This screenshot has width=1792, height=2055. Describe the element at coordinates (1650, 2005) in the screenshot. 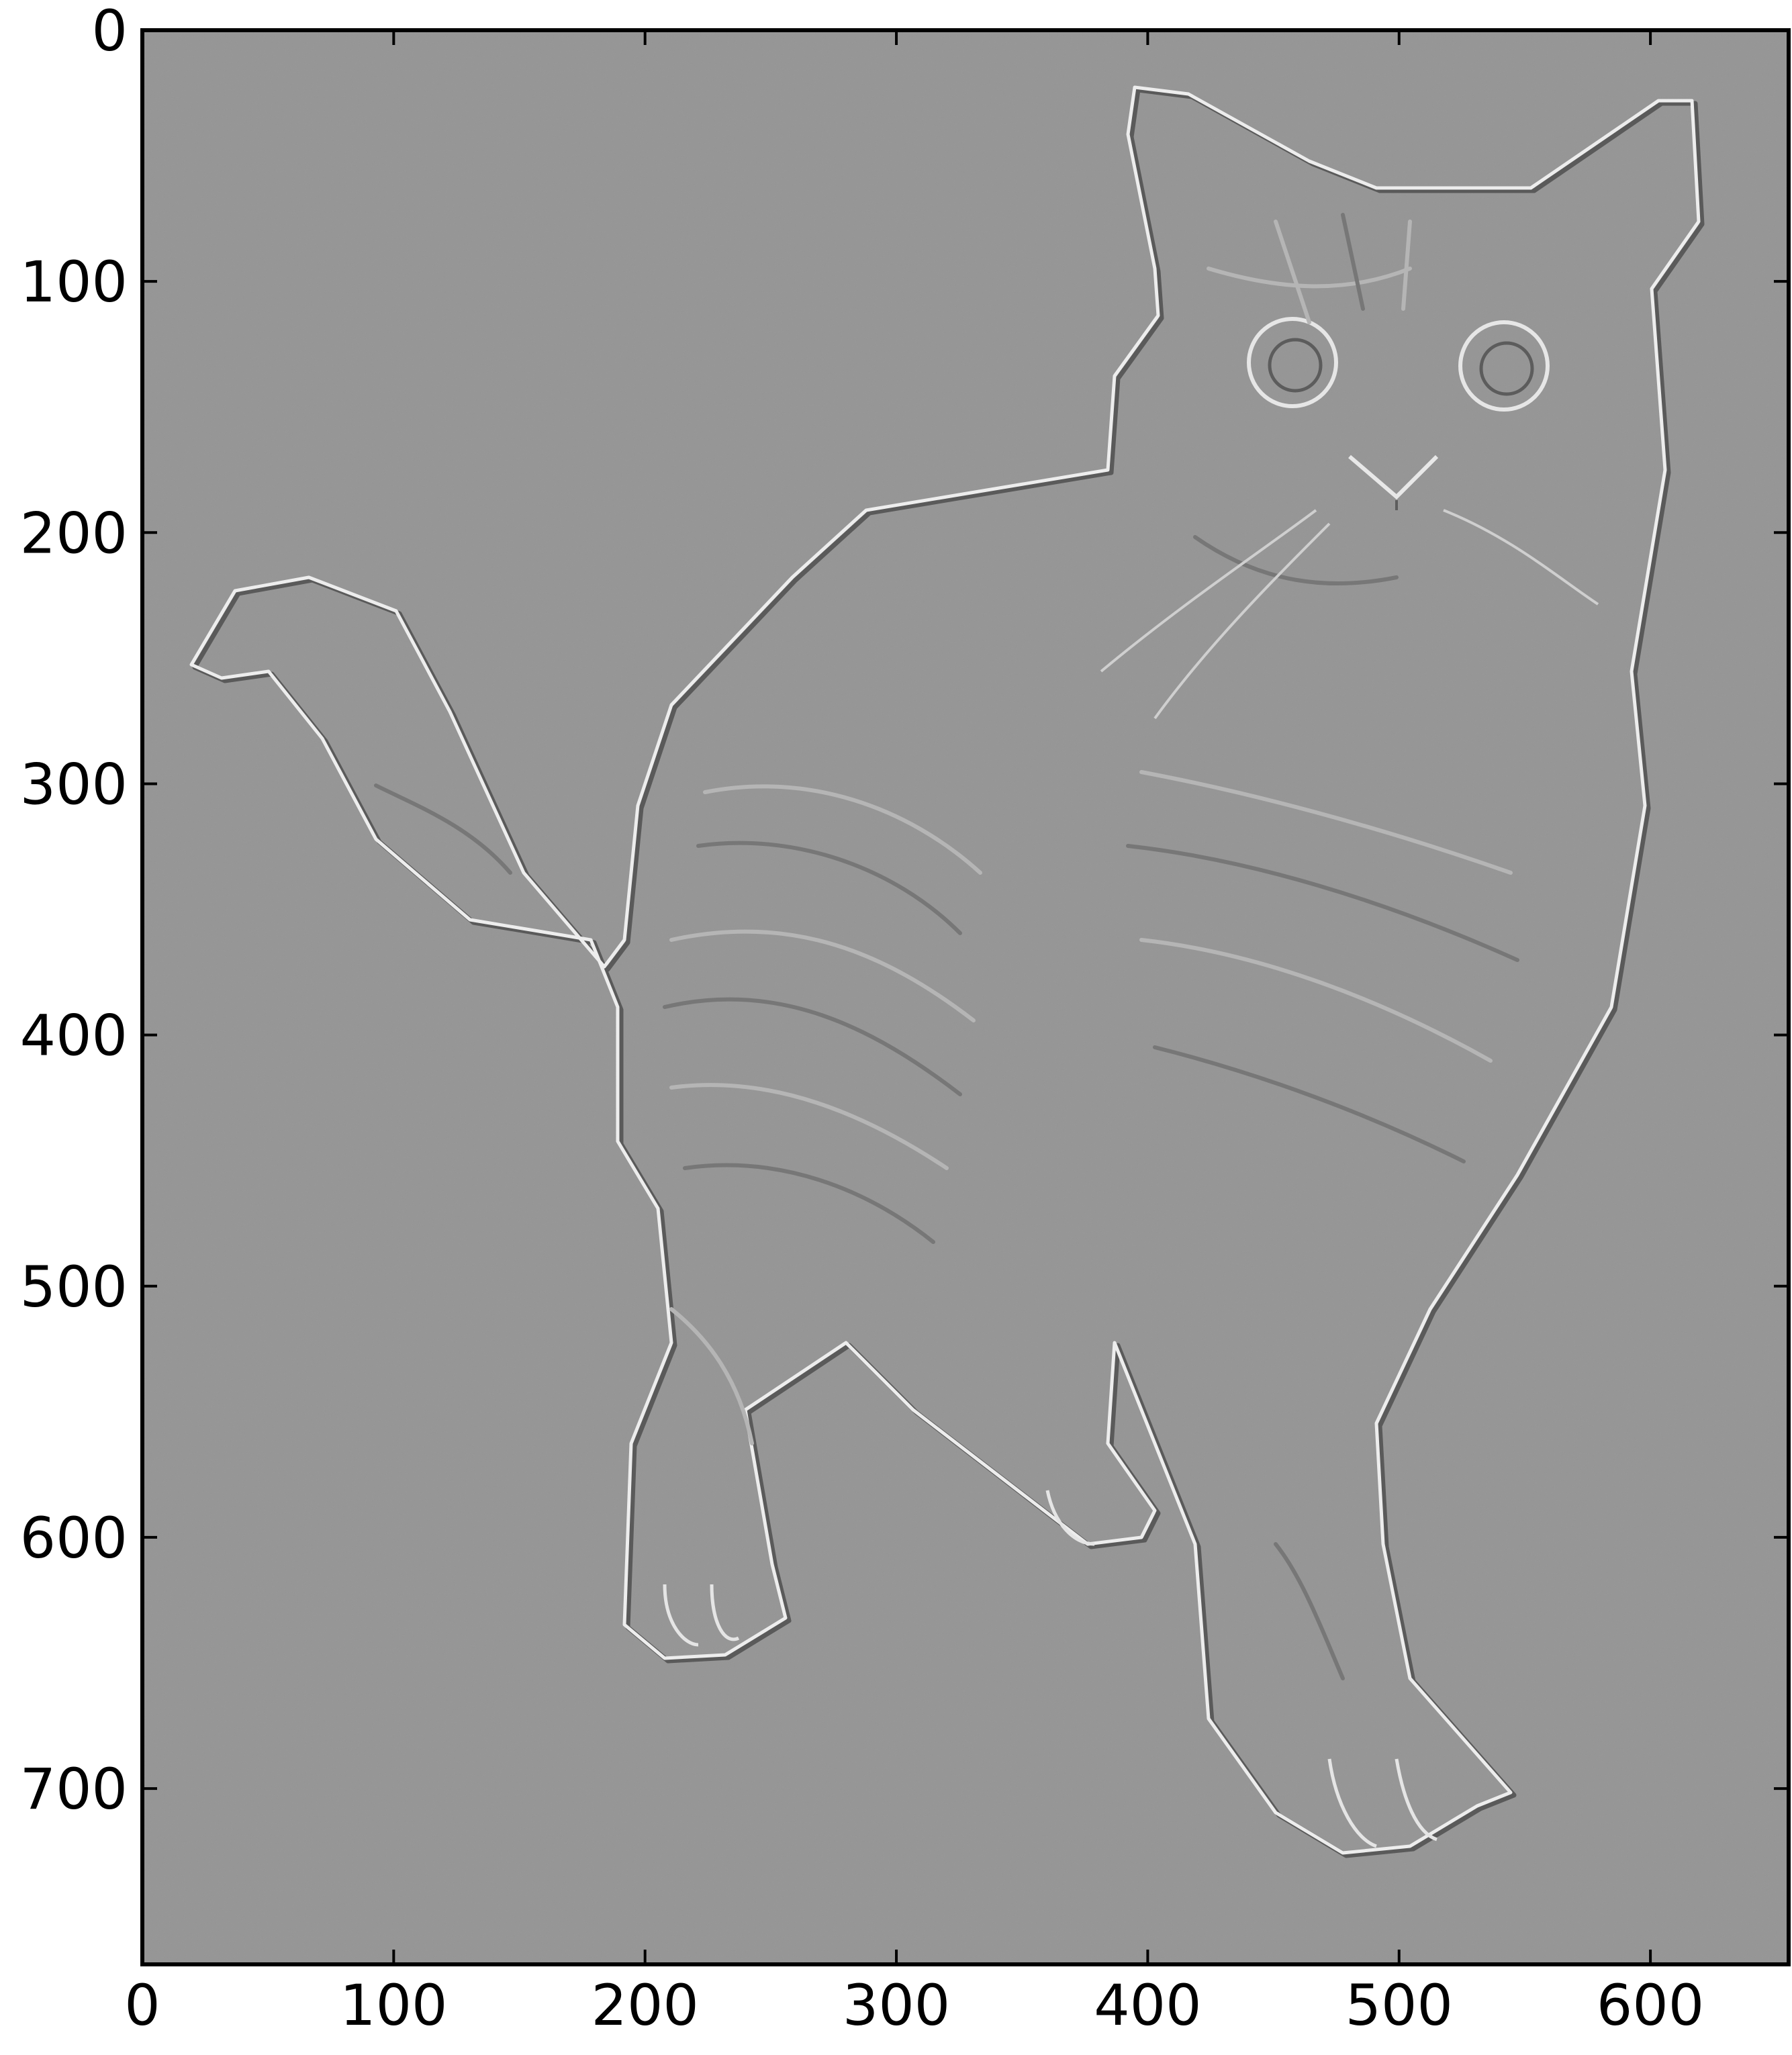

I see `x-tick-label: 600` at that location.